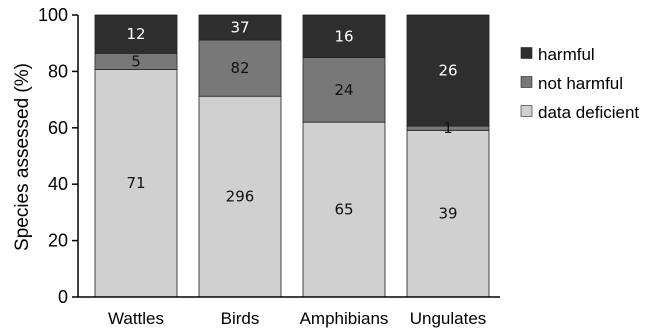 This screenshot has width=653, height=329. I want to click on segment-value-label: 39, so click(447, 214).